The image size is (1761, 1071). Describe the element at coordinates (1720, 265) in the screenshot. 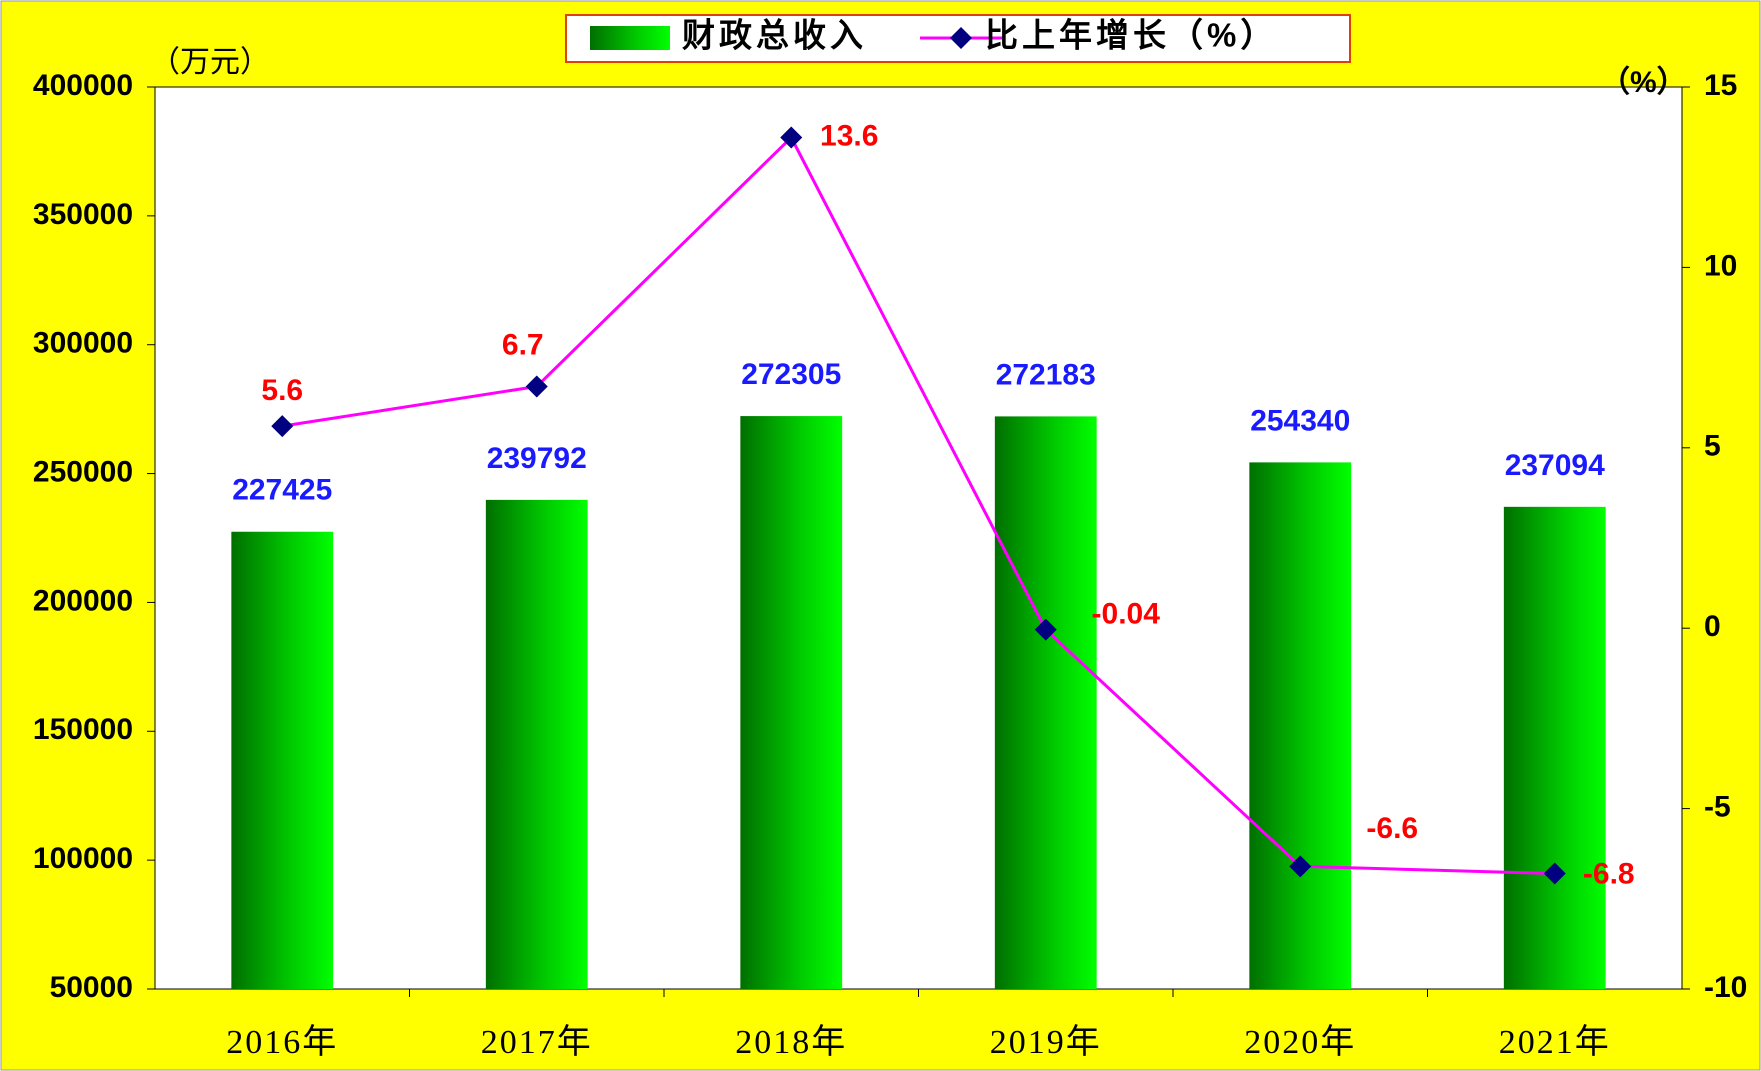

I see `y2-tick-label: 10` at that location.